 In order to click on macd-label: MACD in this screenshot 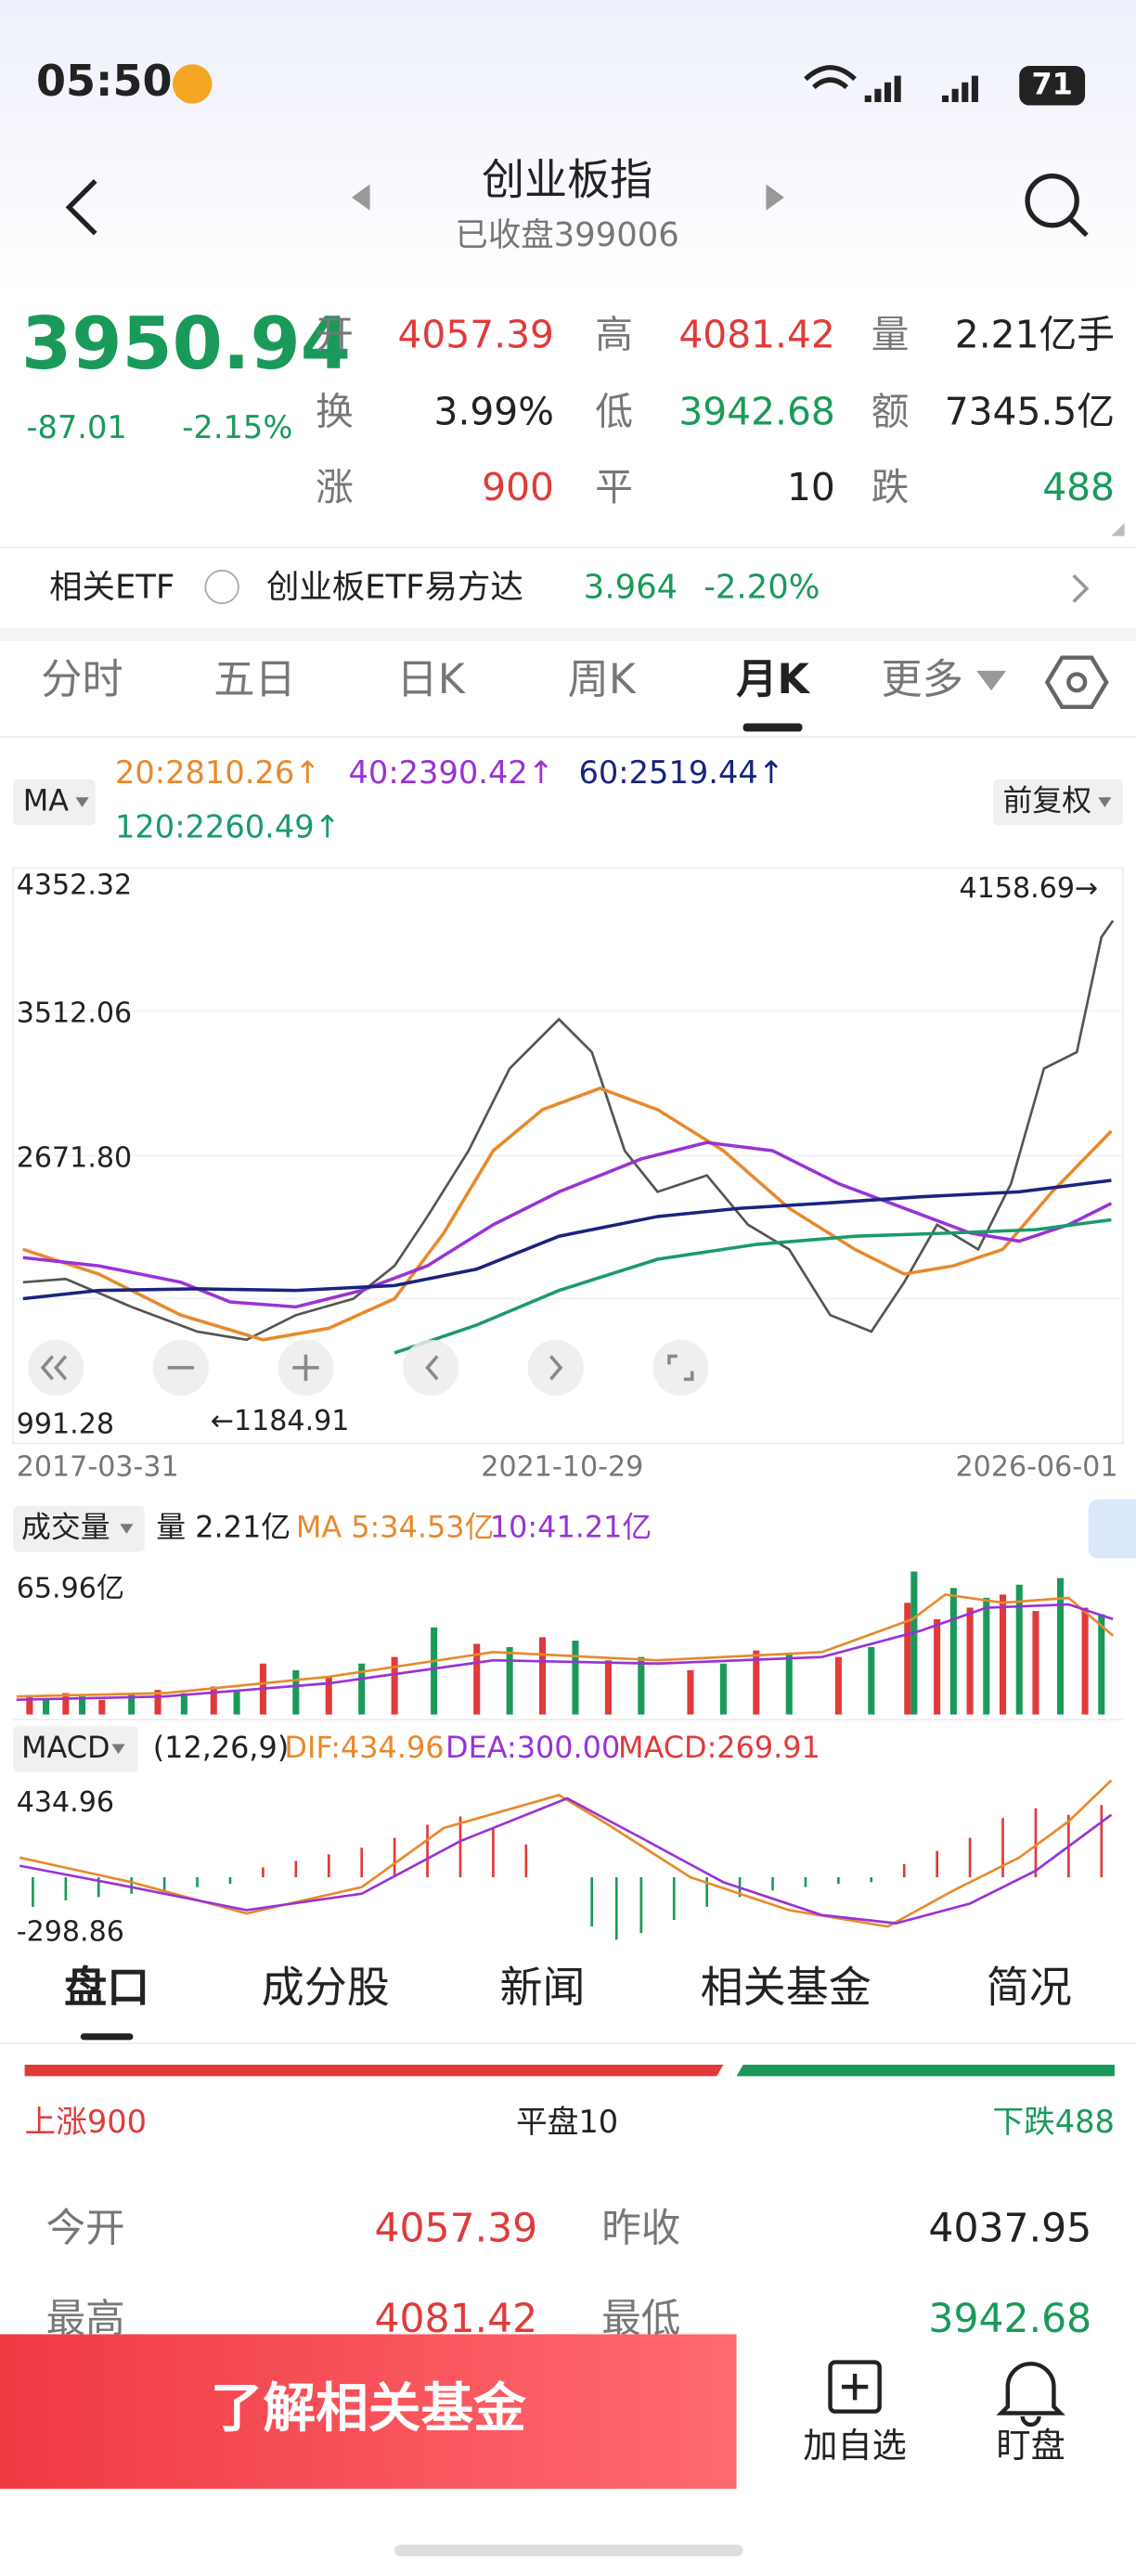, I will do `click(65, 1748)`.